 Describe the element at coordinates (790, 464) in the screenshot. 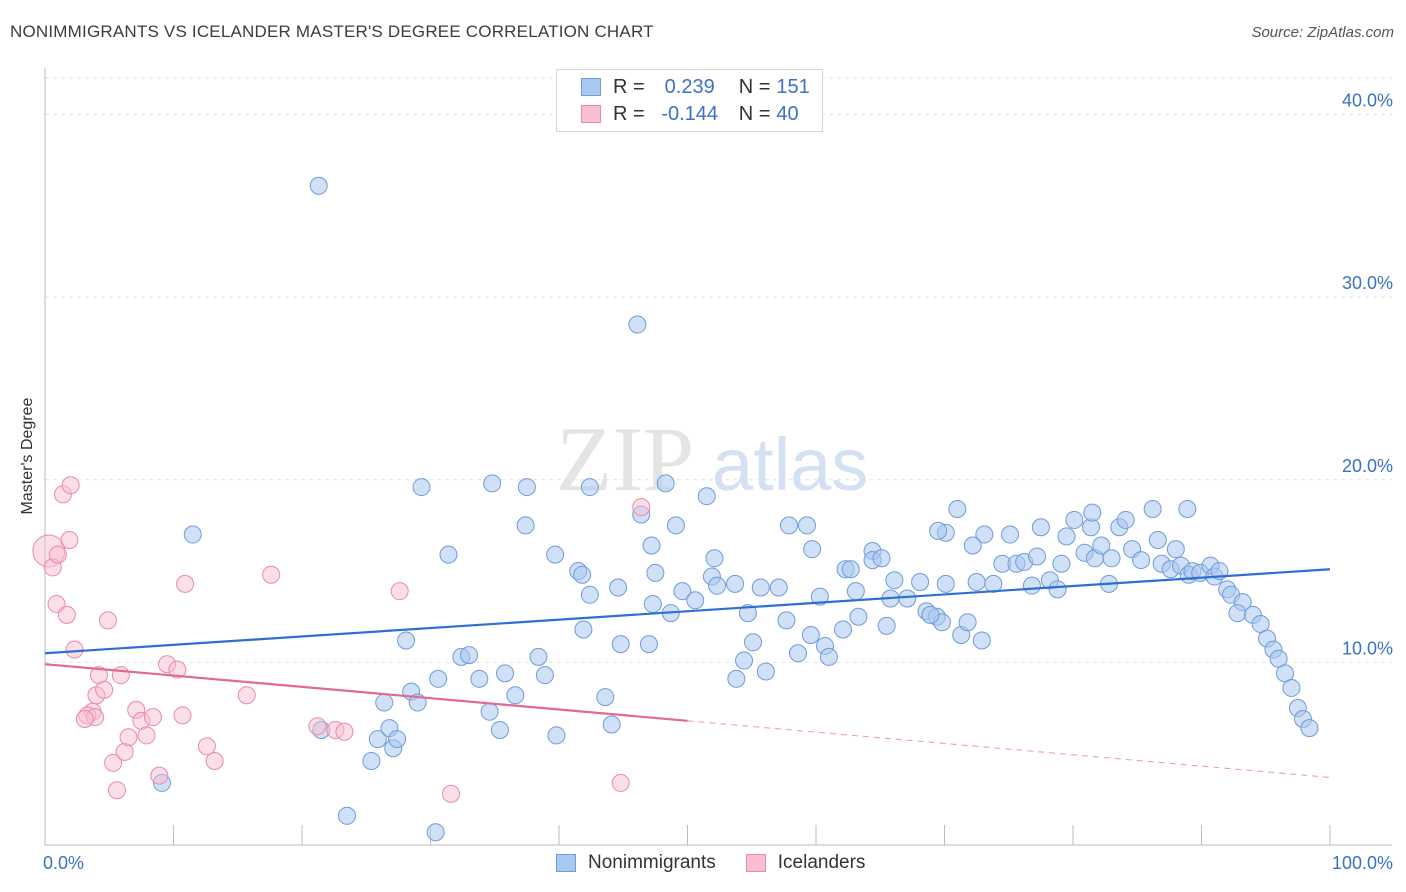

I see `watermark-atlas: atlas` at that location.